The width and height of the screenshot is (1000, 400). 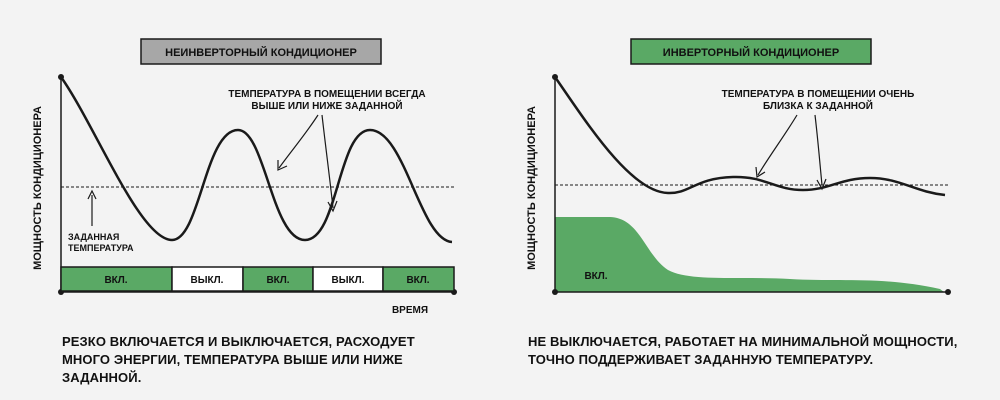 I want to click on right-y-axis-label: МОЩНОСТЬ КОНДИЦИОНЕРА, so click(x=532, y=188).